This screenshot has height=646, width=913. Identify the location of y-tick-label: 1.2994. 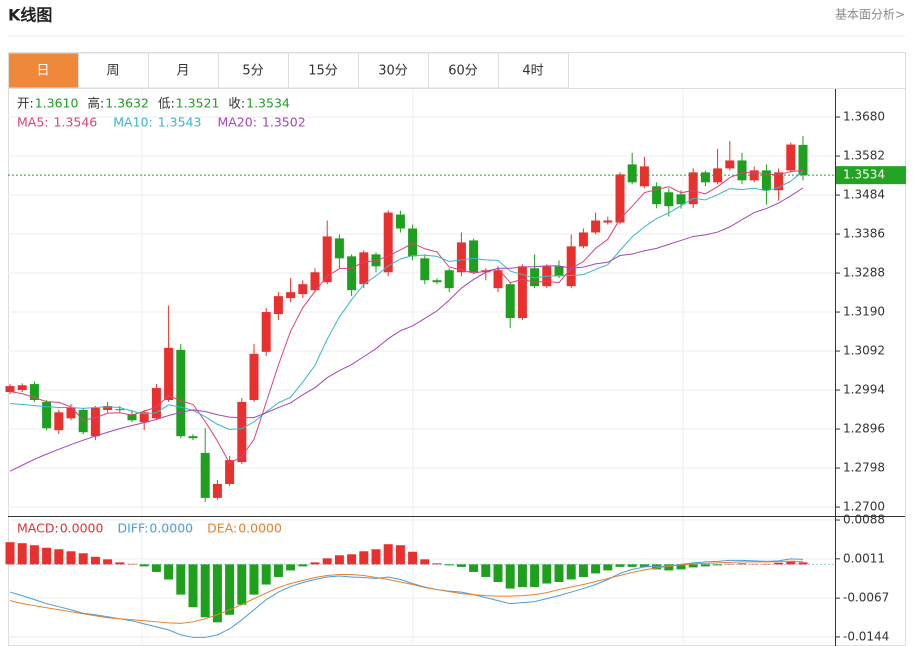
(864, 390).